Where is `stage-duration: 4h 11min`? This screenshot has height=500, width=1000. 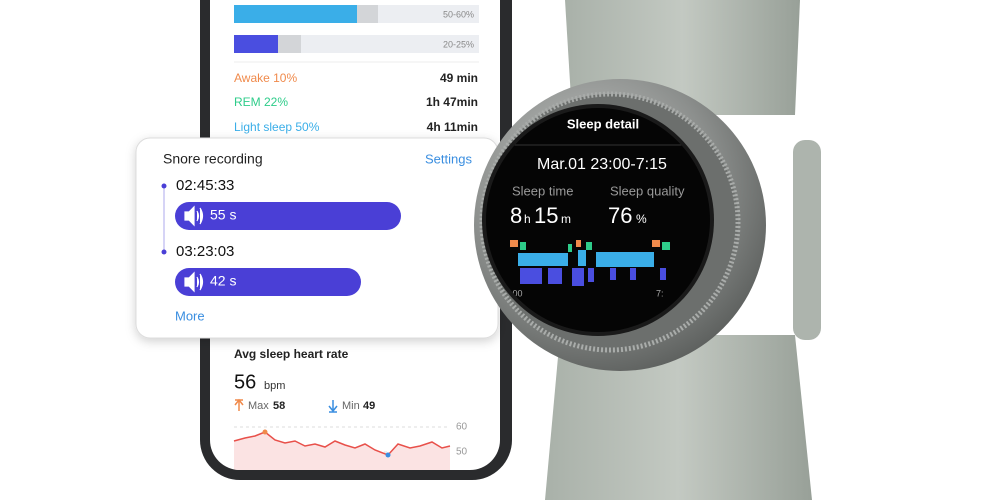 stage-duration: 4h 11min is located at coordinates (452, 127).